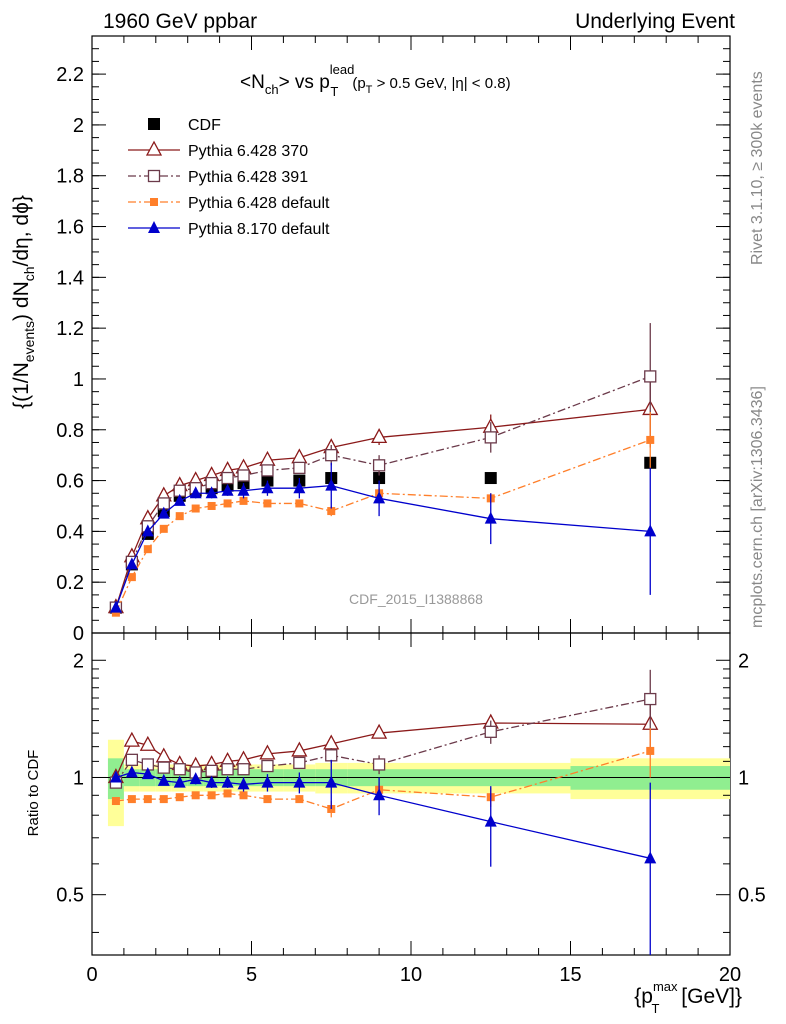  Describe the element at coordinates (411, 783) in the screenshot. I see `ratio-uncertainty-band` at that location.